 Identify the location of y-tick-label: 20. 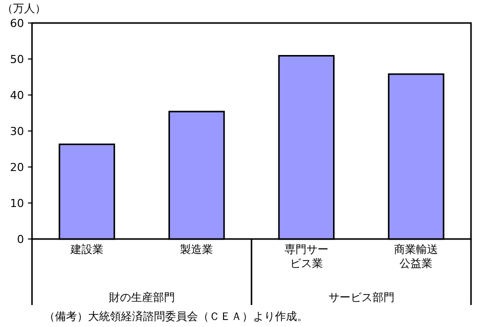
(17, 167).